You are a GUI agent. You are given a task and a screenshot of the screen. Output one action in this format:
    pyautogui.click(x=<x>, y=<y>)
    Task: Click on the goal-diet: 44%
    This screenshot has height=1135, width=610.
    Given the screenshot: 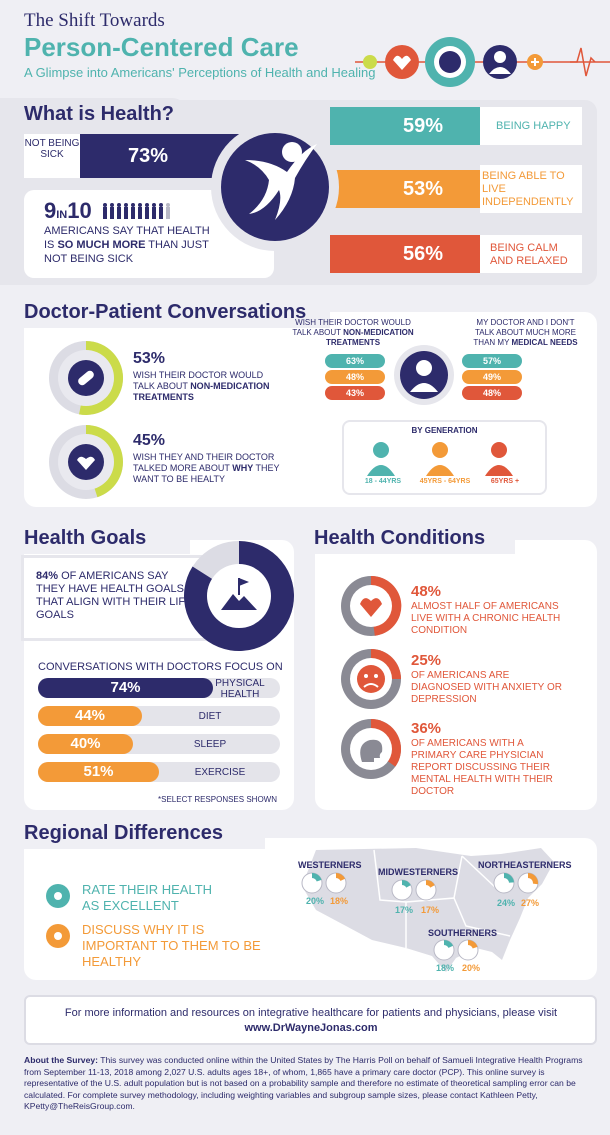 What is the action you would take?
    pyautogui.click(x=90, y=716)
    